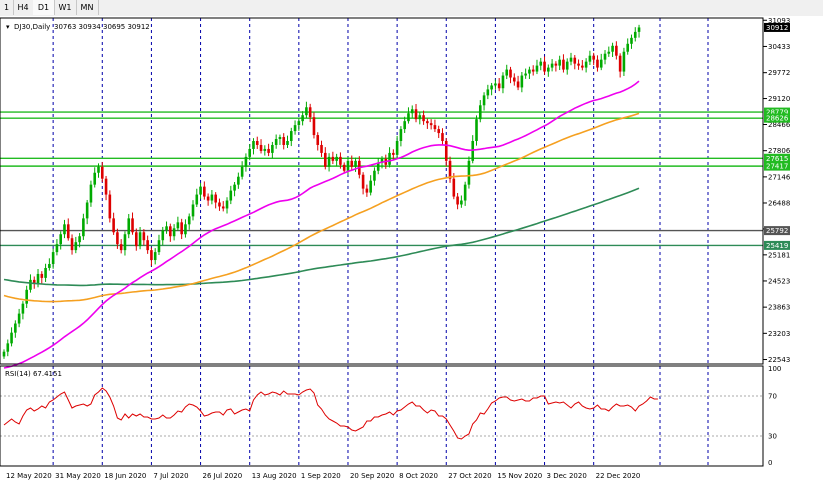 The width and height of the screenshot is (823, 487). I want to click on x-tick-label: 1 Sep 2020, so click(321, 476).